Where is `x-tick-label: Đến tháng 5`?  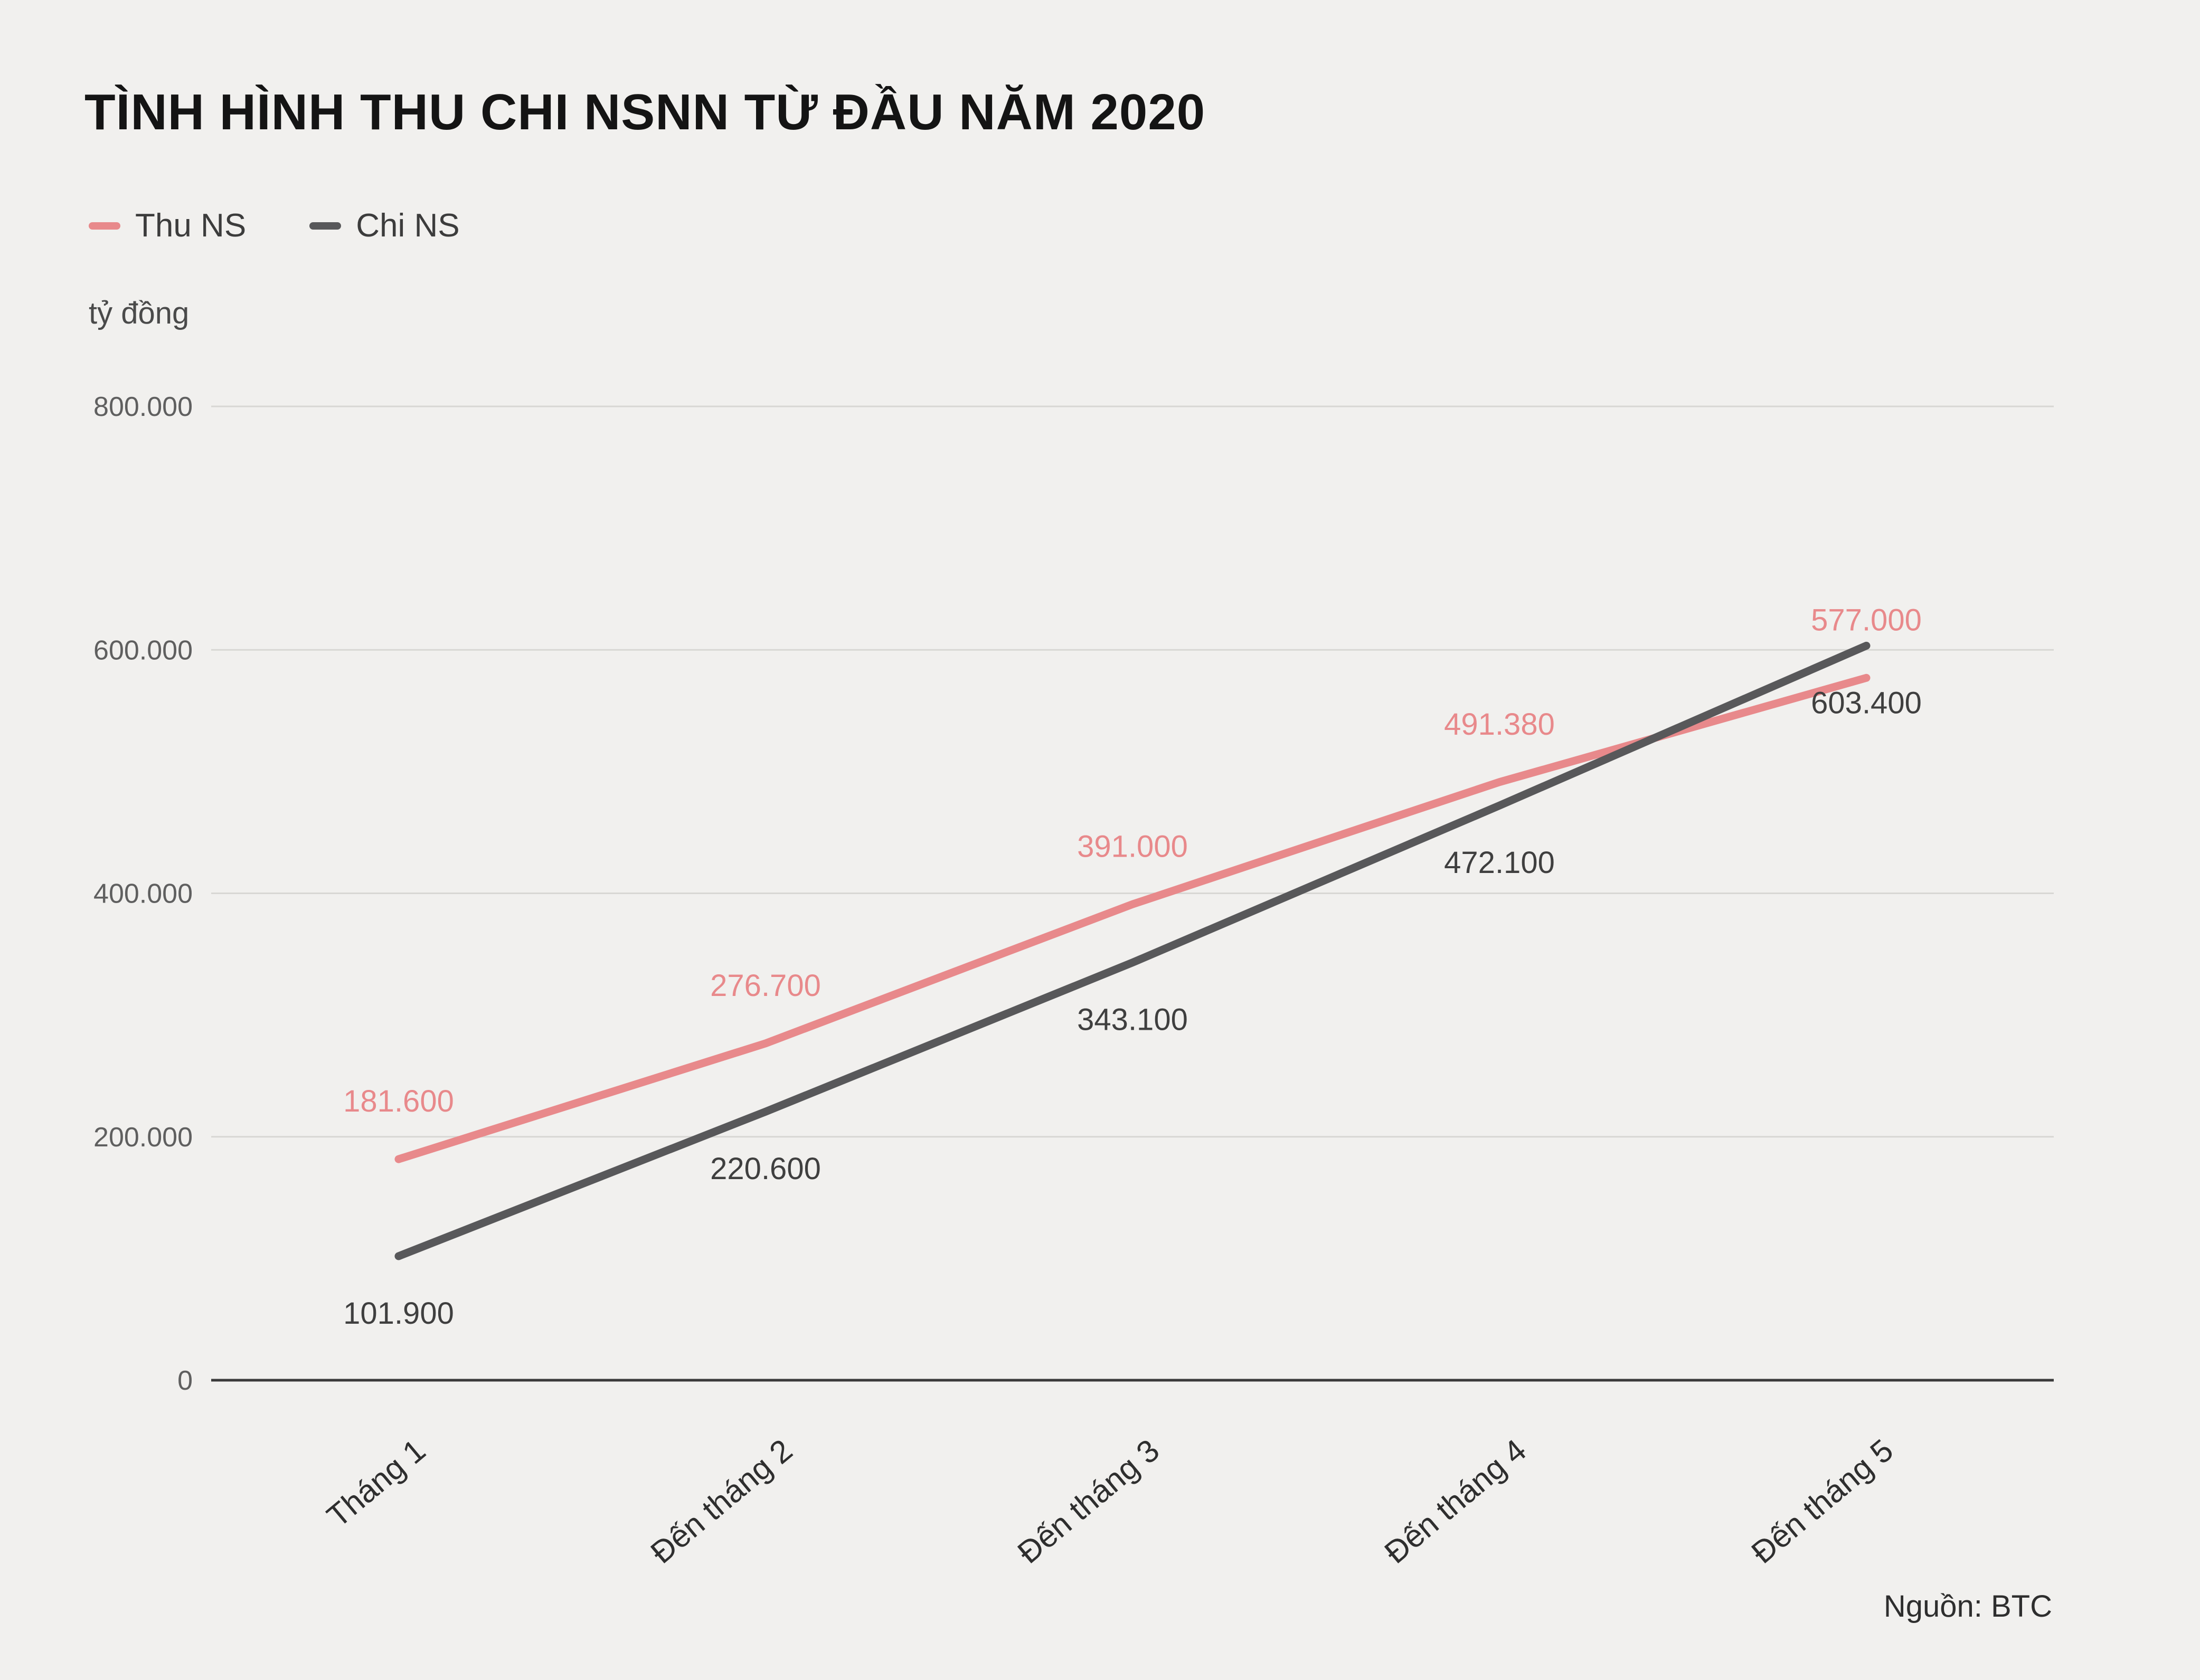 x-tick-label: Đến tháng 5 is located at coordinates (1822, 1501).